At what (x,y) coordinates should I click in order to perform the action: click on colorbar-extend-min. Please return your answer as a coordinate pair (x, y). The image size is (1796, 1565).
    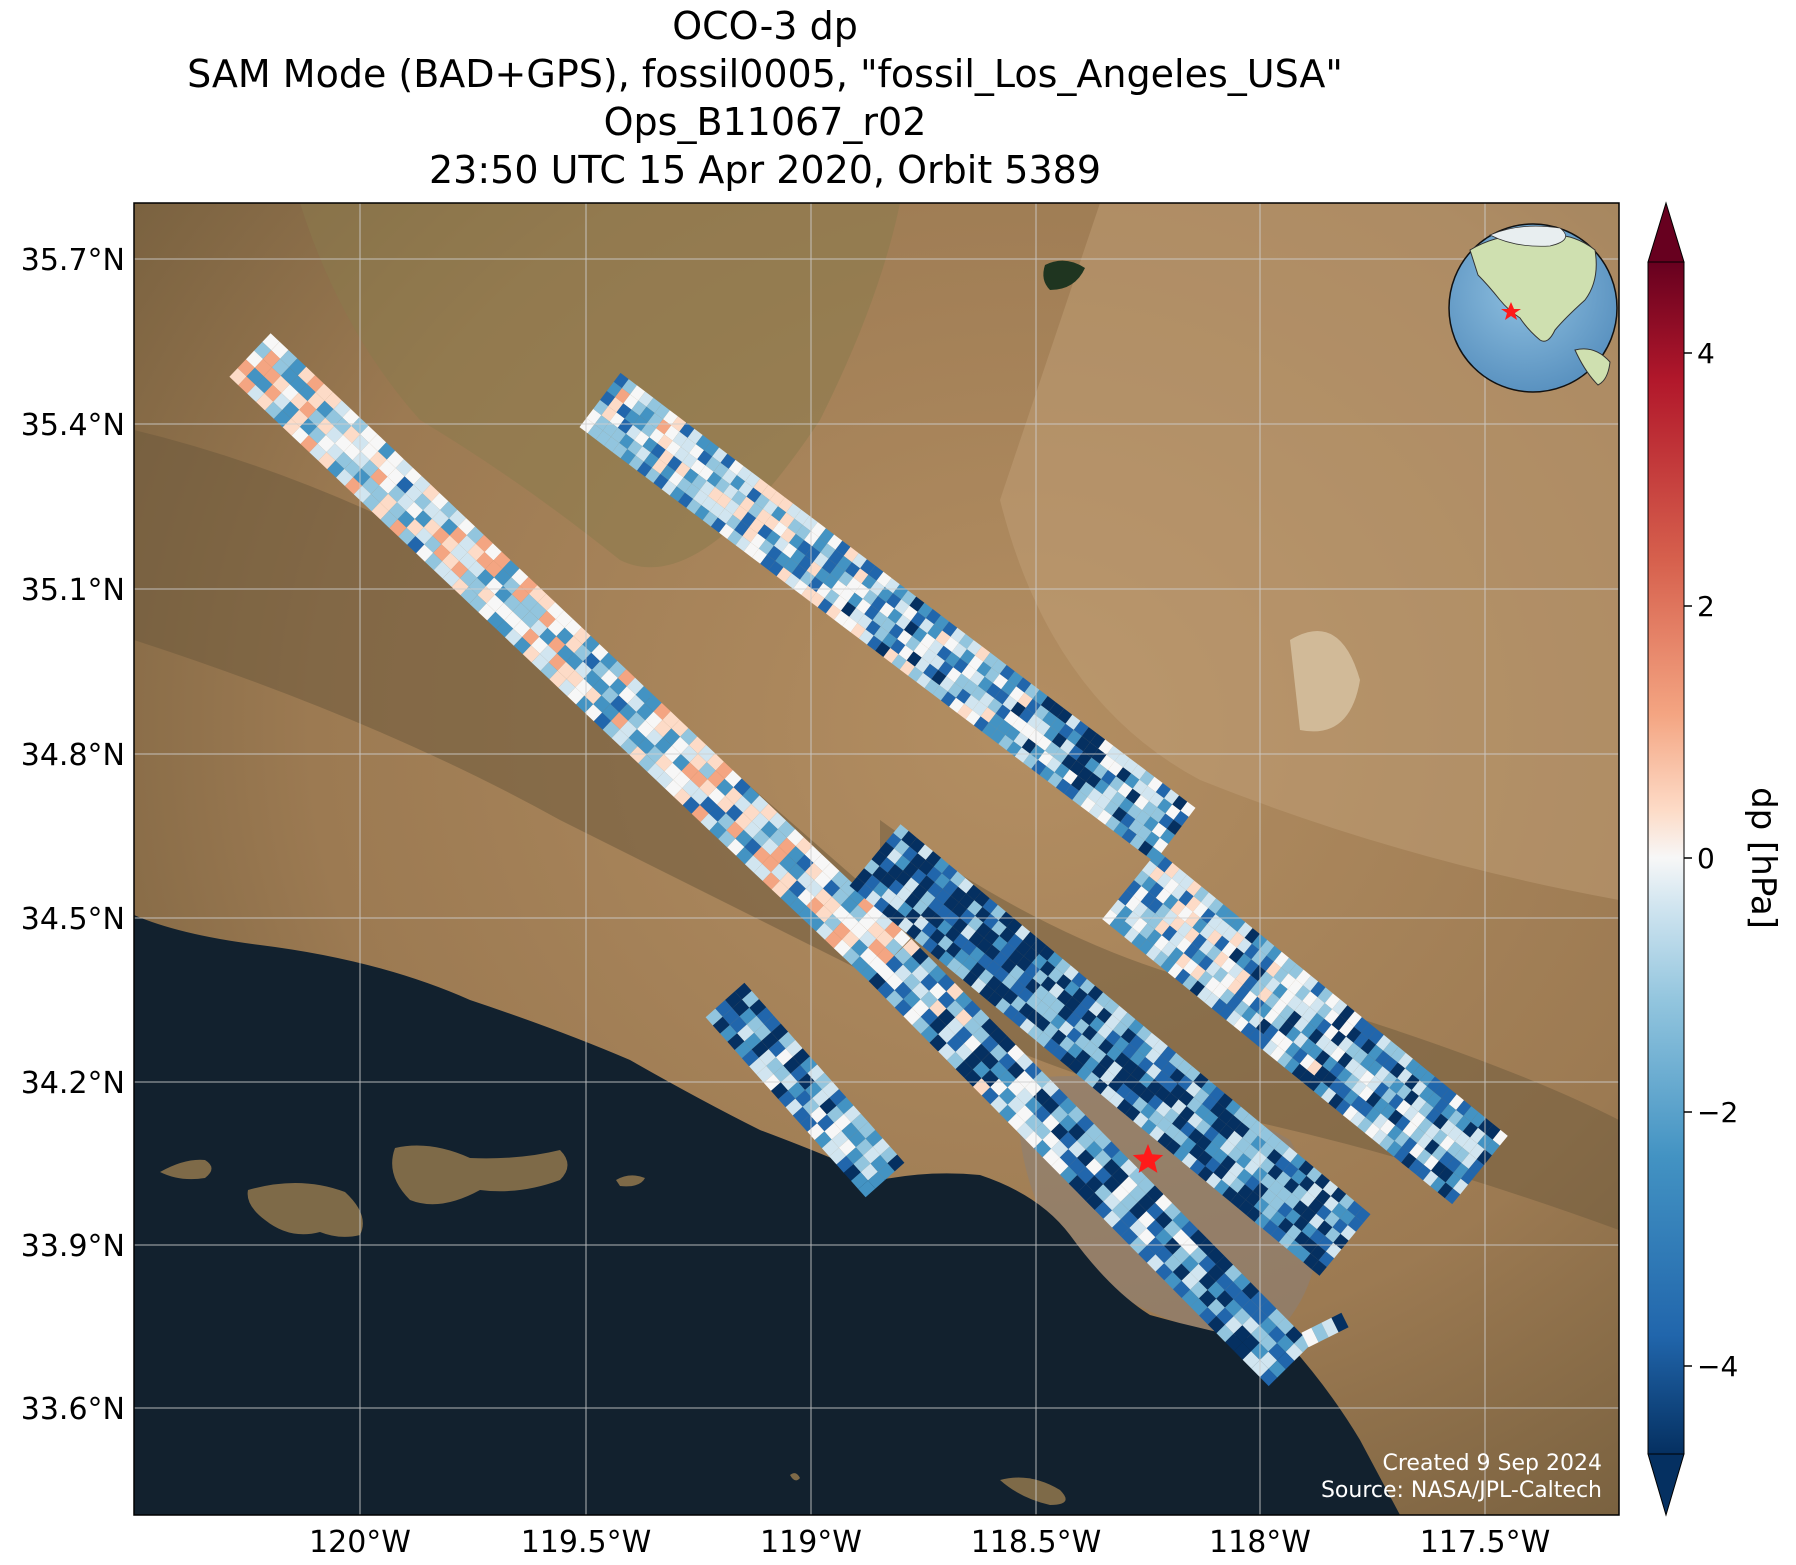
    Looking at the image, I should click on (1666, 1485).